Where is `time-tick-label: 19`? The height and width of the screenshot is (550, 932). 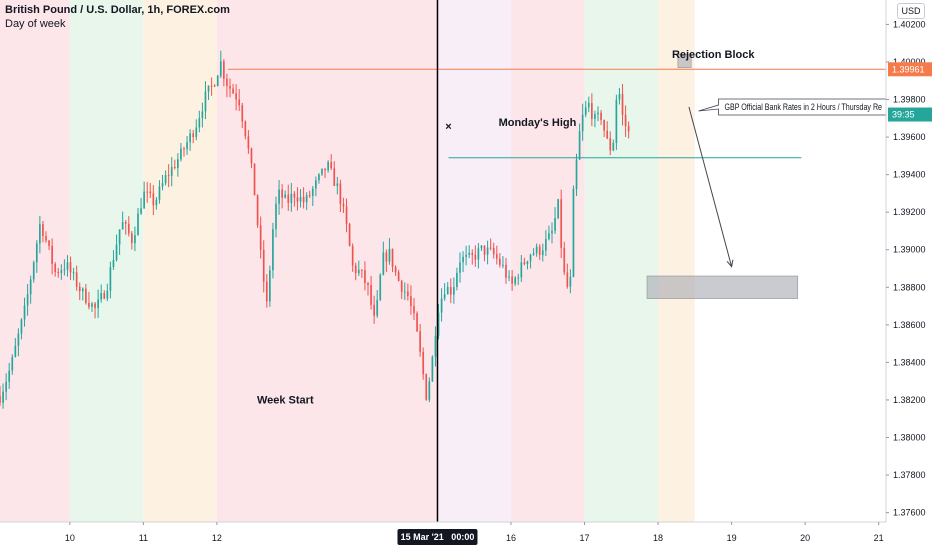
time-tick-label: 19 is located at coordinates (732, 538).